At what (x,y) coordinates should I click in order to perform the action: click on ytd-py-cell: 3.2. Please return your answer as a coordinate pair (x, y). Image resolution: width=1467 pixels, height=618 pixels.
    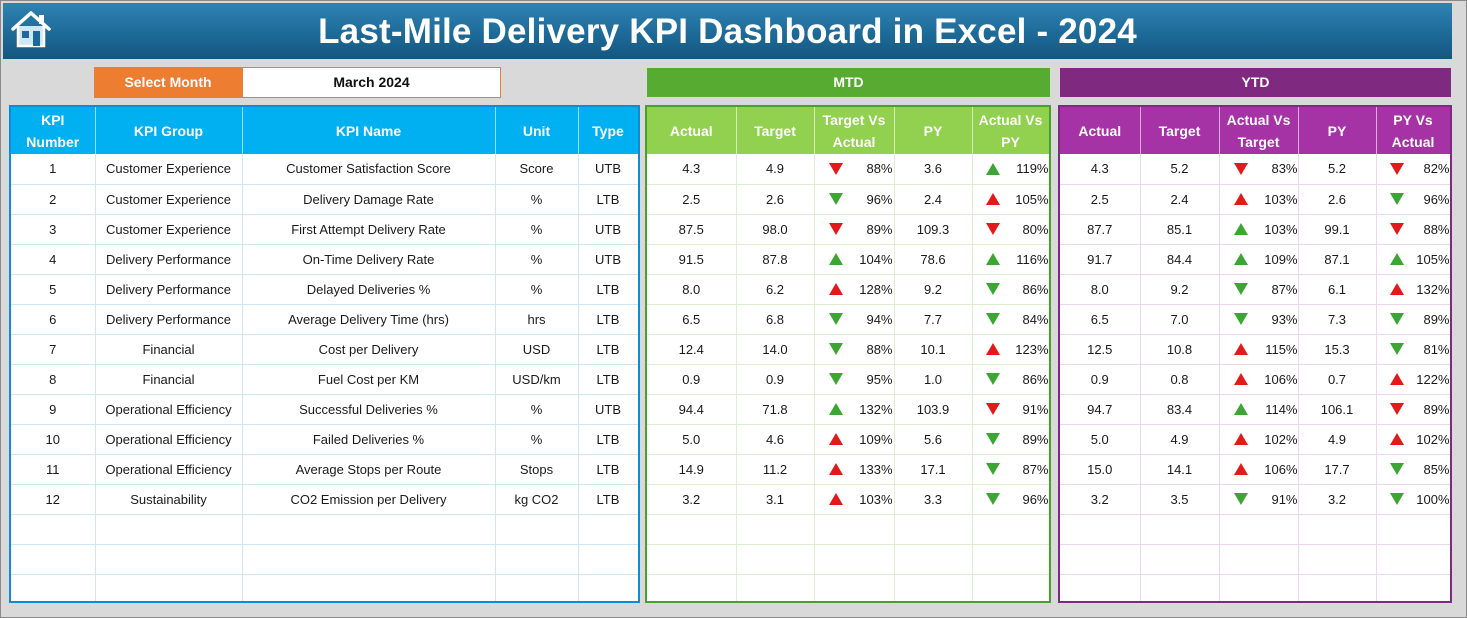
    Looking at the image, I should click on (1337, 499).